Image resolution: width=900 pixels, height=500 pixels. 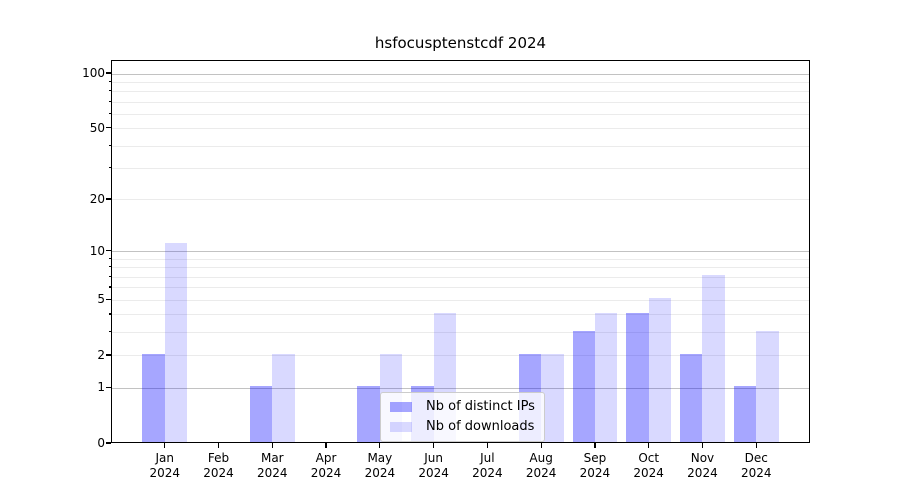 What do you see at coordinates (165, 465) in the screenshot?
I see `x-tick-label: Jan 2024` at bounding box center [165, 465].